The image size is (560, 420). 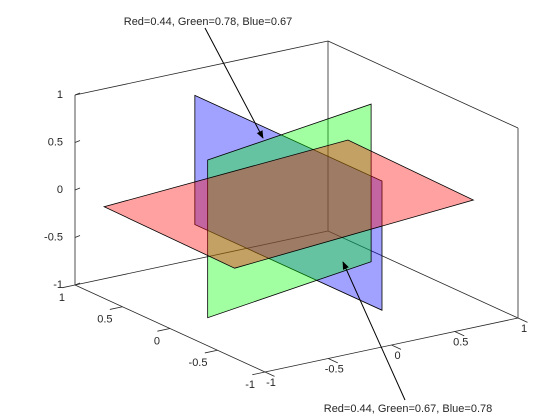 What do you see at coordinates (53, 237) in the screenshot?
I see `z-tick-label: -0.5` at bounding box center [53, 237].